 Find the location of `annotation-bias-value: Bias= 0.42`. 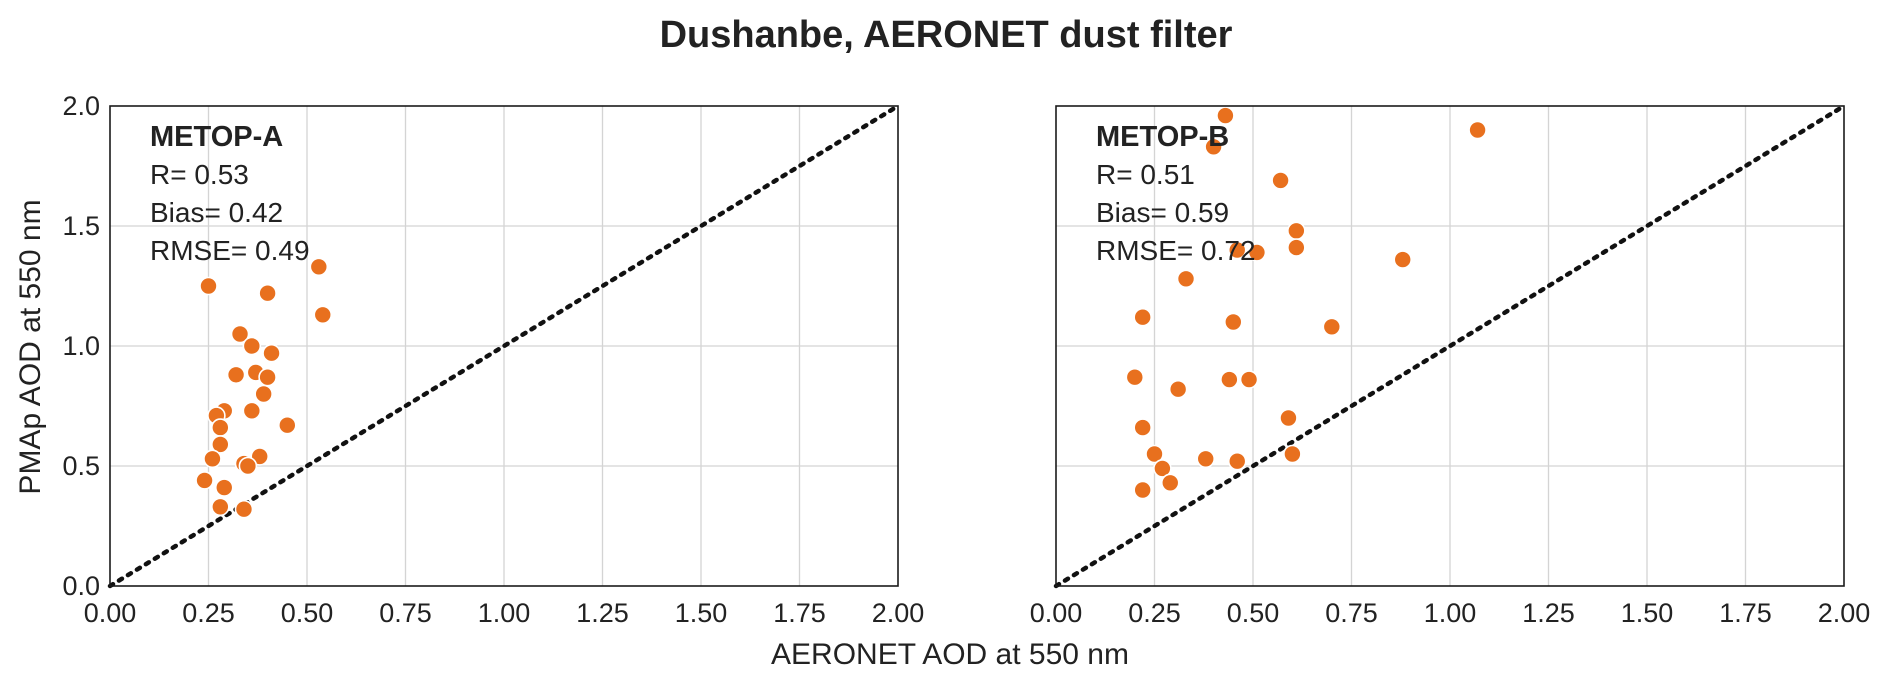

annotation-bias-value: Bias= 0.42 is located at coordinates (216, 212).